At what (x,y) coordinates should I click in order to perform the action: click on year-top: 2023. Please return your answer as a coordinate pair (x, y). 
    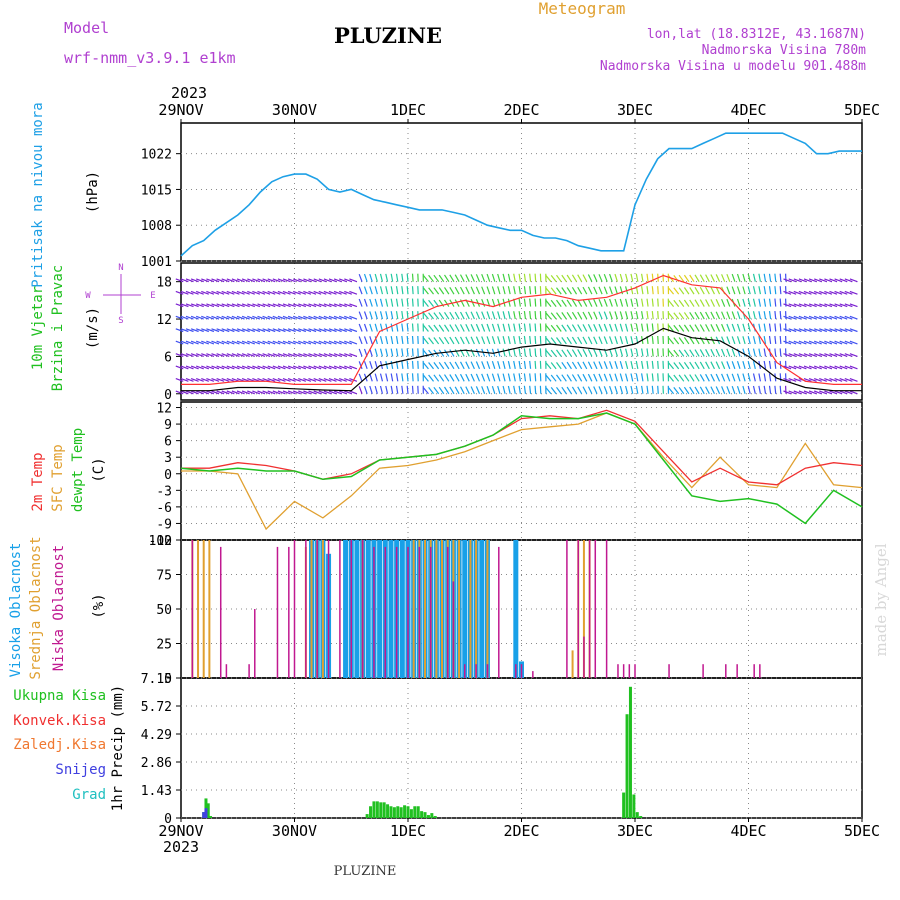
    Looking at the image, I should click on (189, 93).